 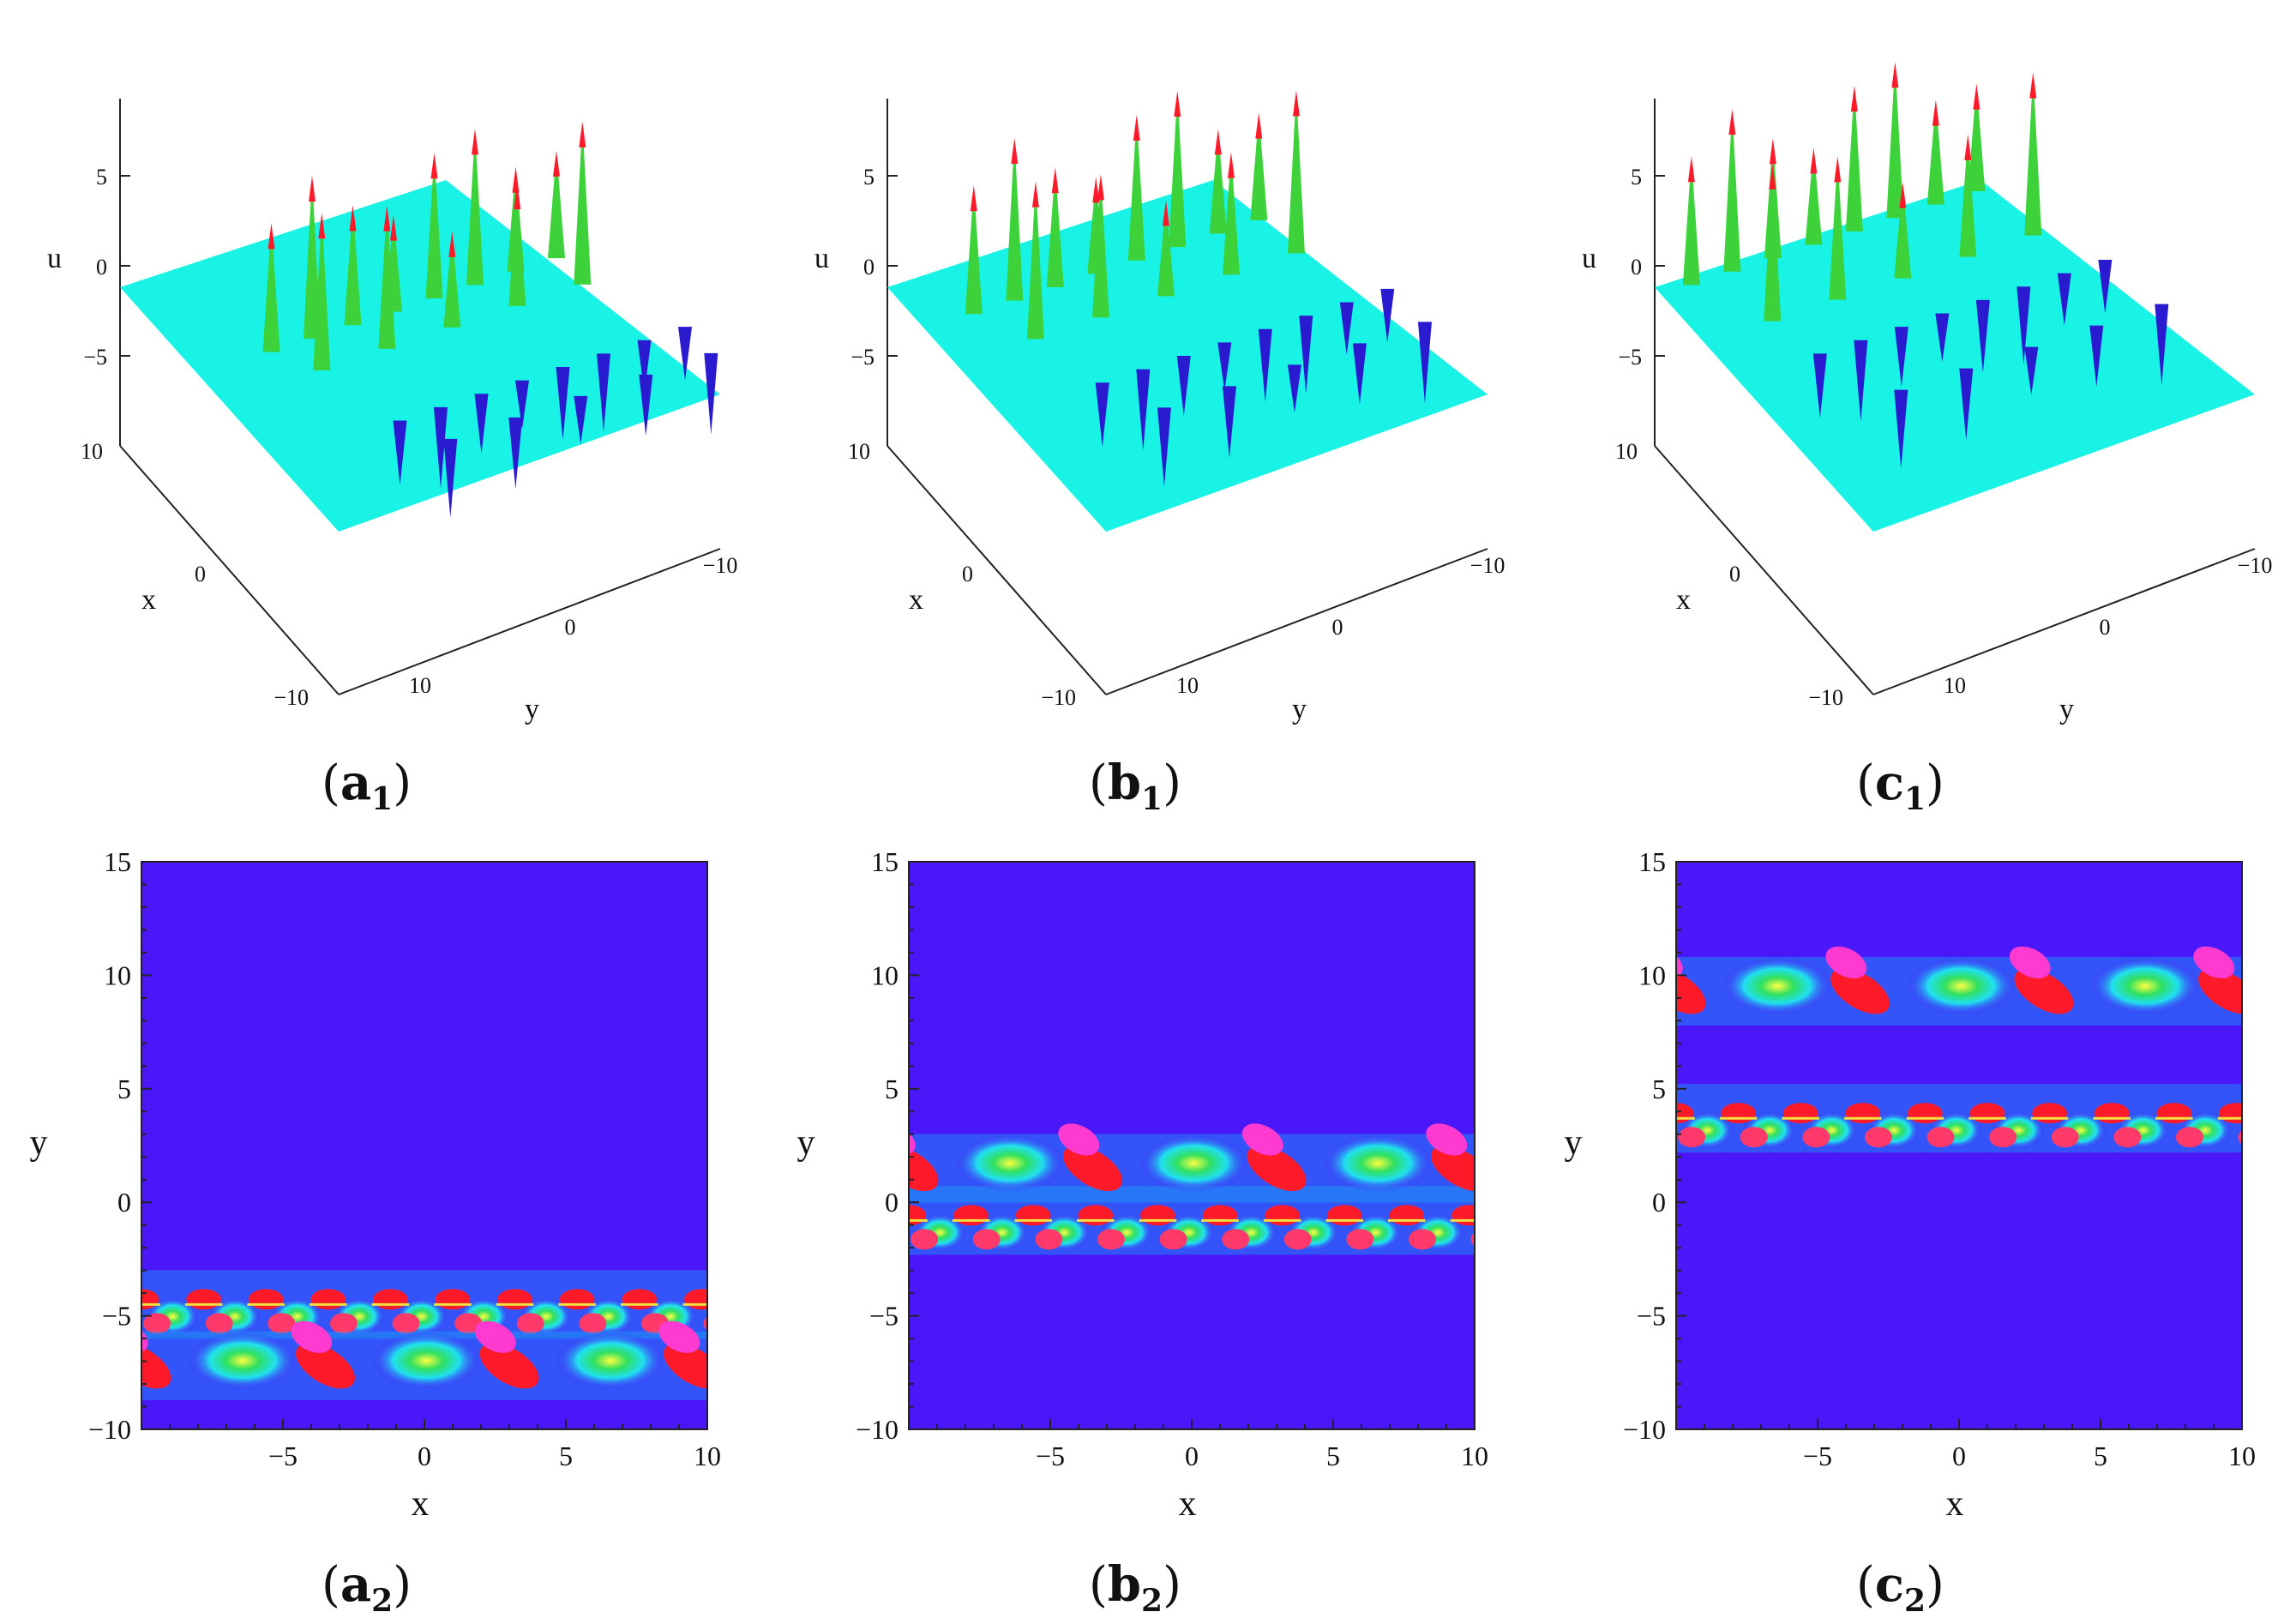 I want to click on caption-sub: 2, so click(x=1914, y=1602).